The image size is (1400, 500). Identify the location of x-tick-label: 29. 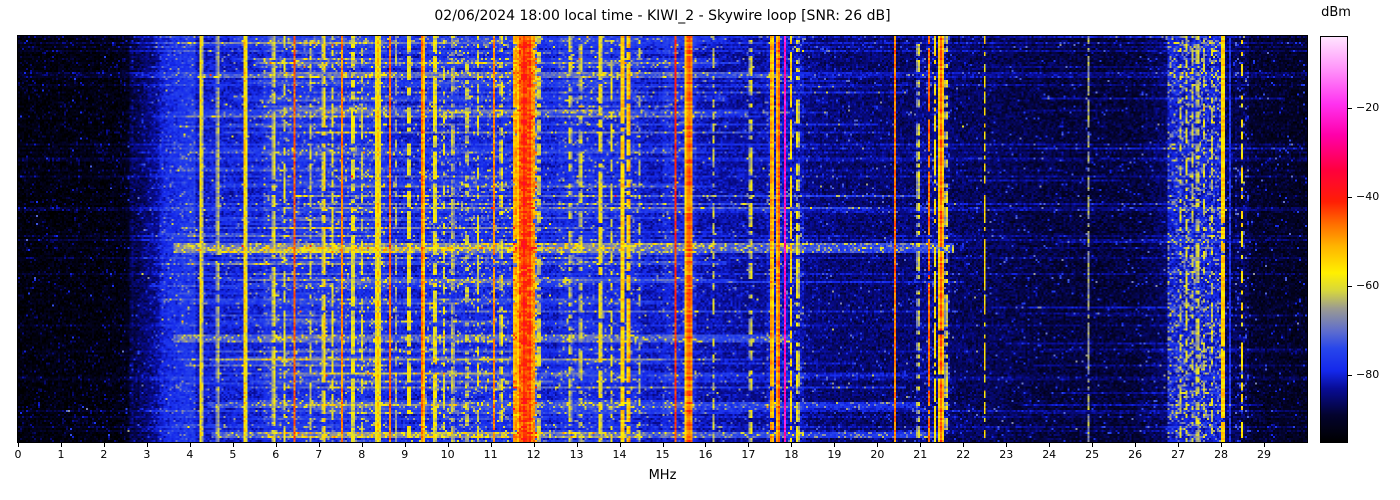
(1264, 454).